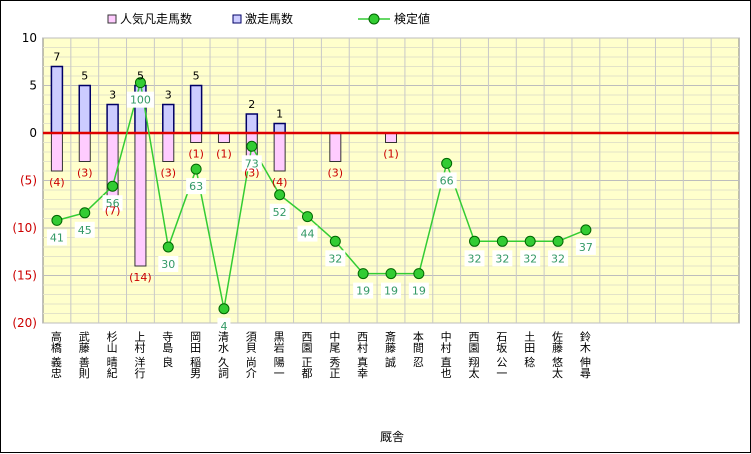 The image size is (751, 454). I want to click on x-category-label: 土田 稔, so click(529, 349).